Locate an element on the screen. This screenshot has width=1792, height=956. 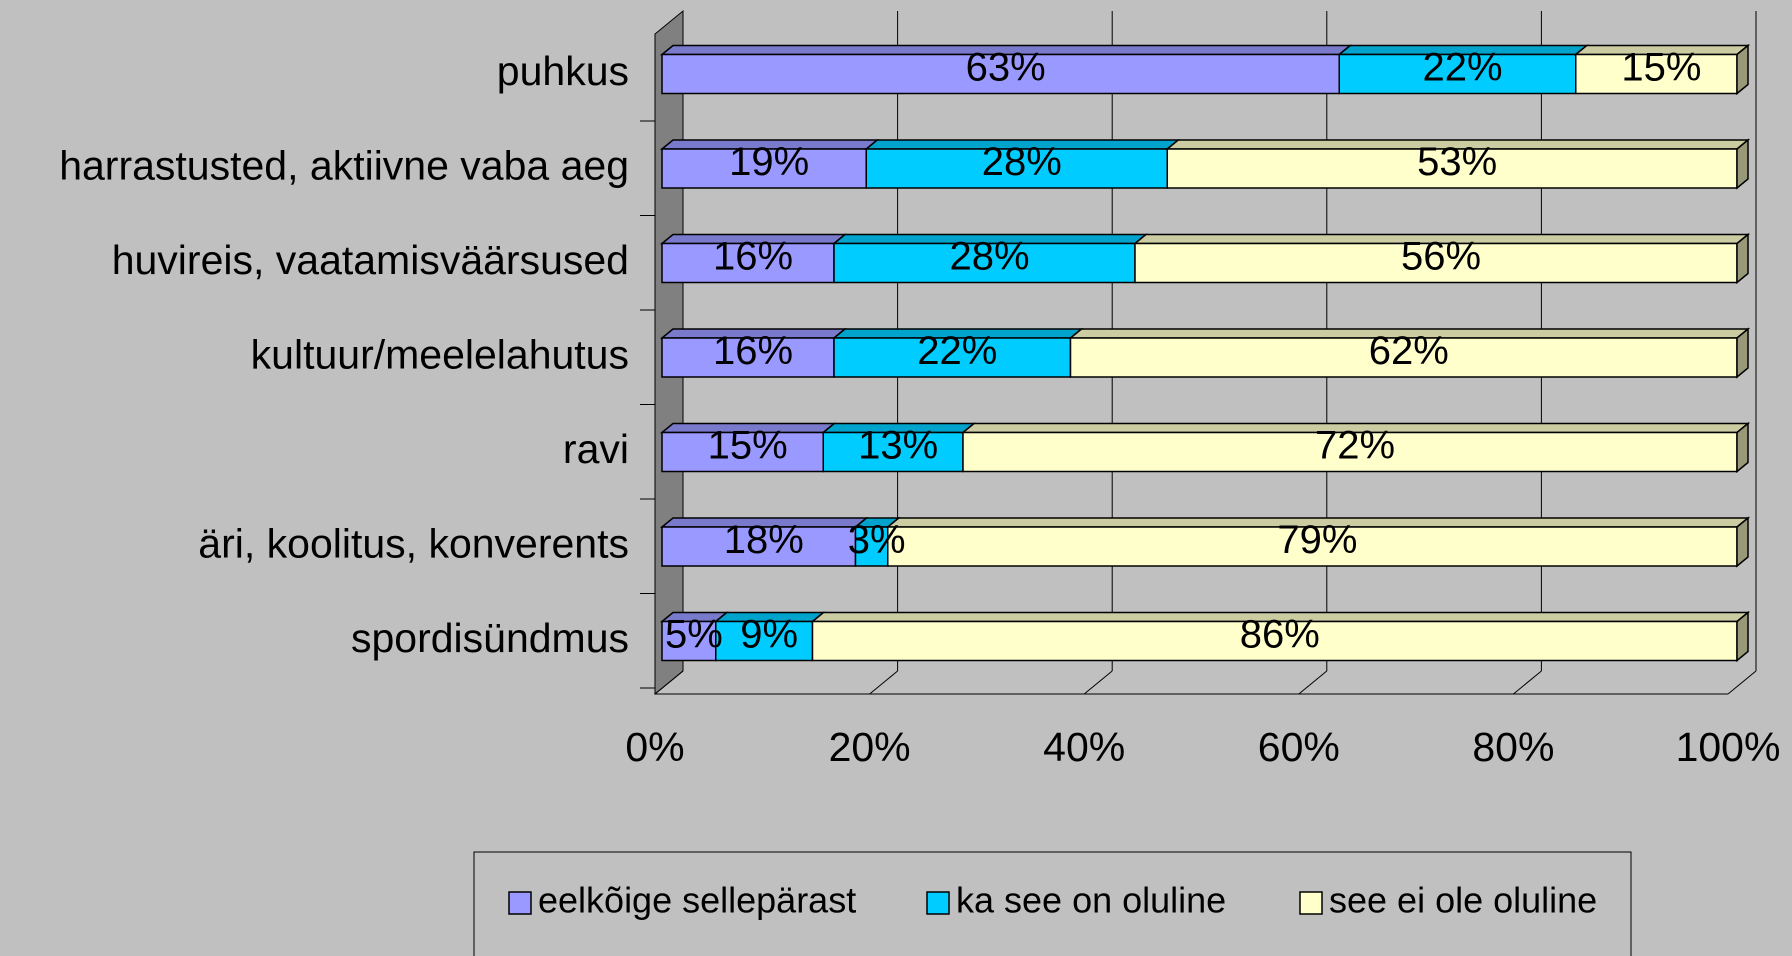
x-tick-label: 0% is located at coordinates (654, 747).